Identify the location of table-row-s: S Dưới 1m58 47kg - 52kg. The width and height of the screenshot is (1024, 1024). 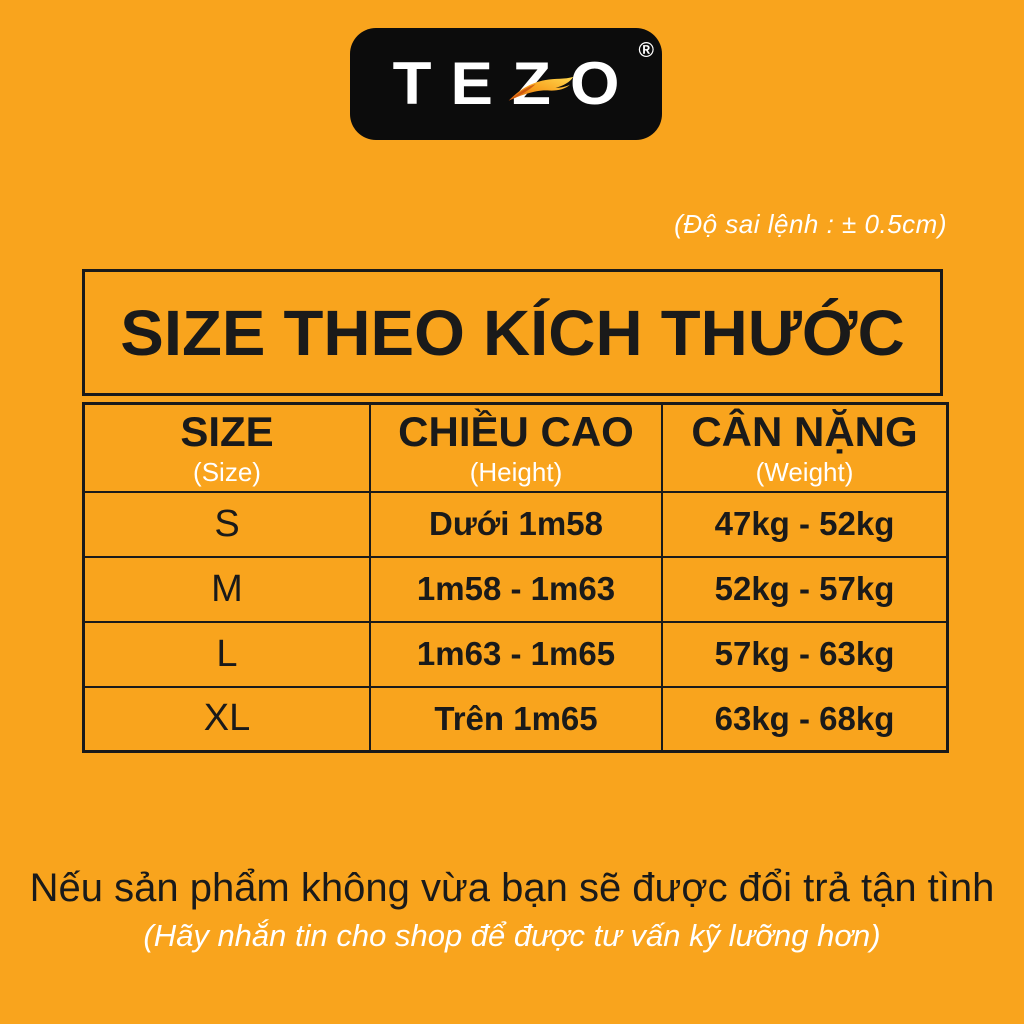
(515, 524).